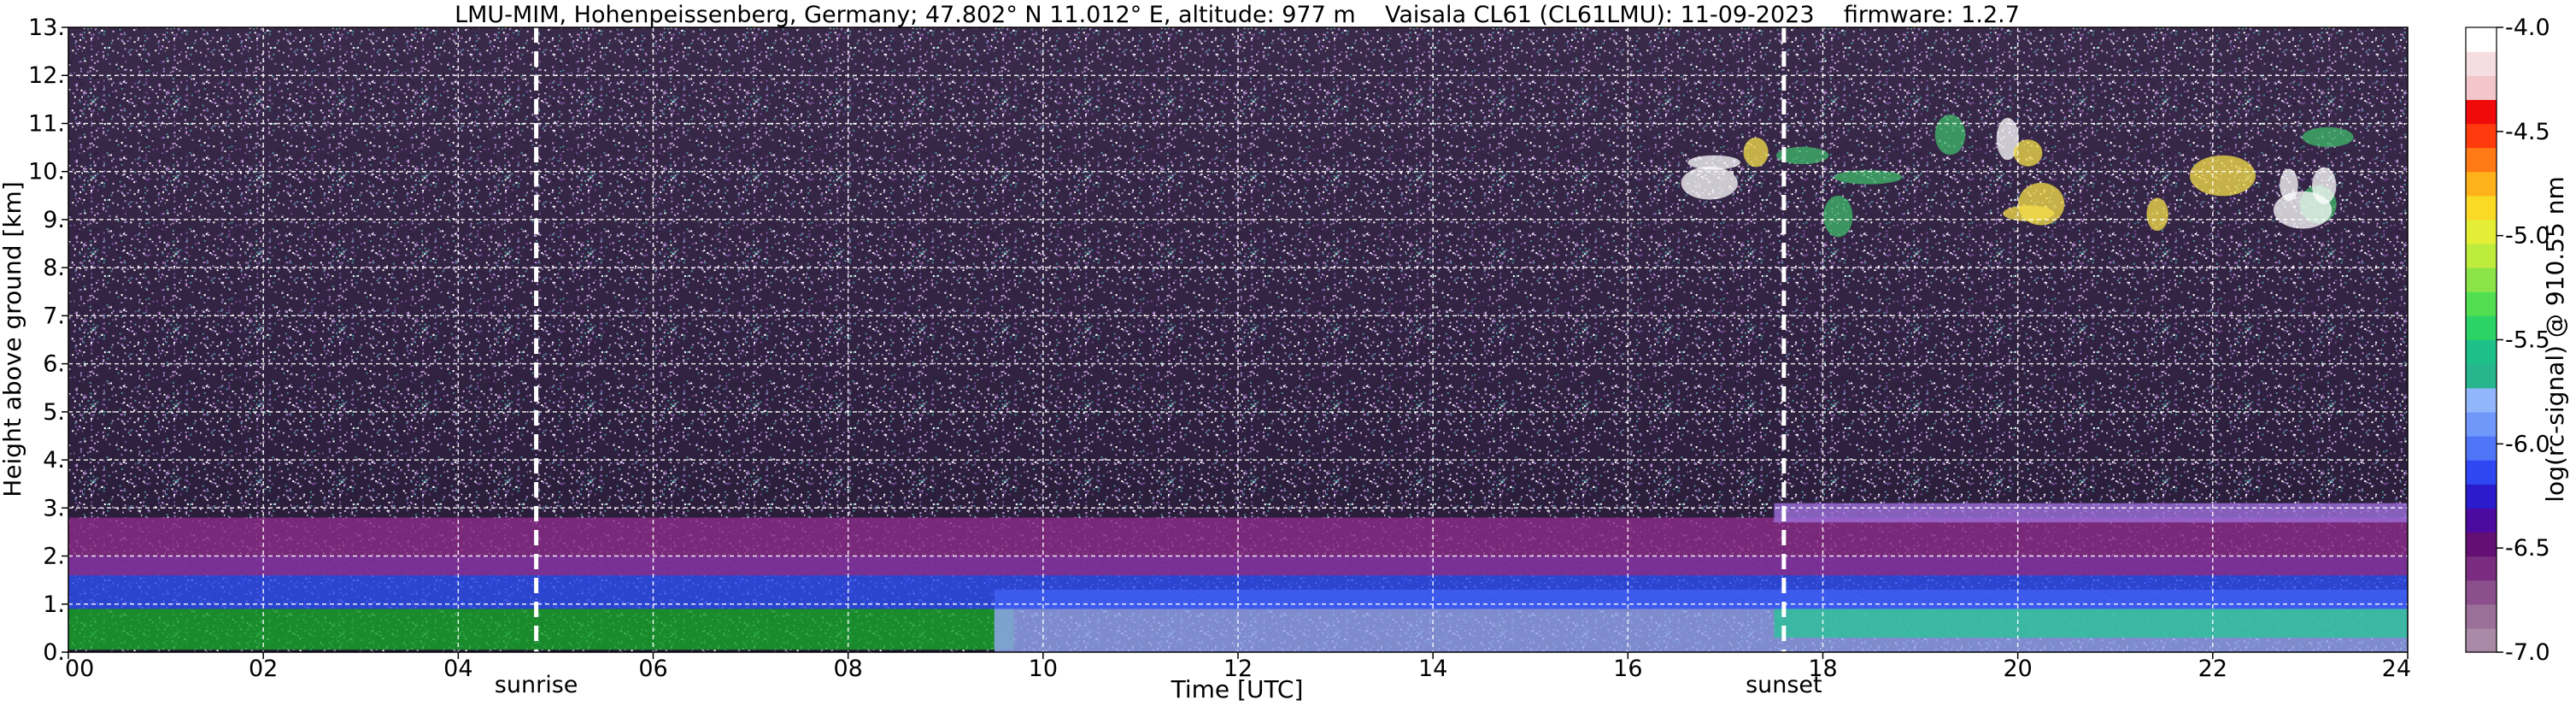  Describe the element at coordinates (79, 669) in the screenshot. I see `x-tick-label: 00` at that location.